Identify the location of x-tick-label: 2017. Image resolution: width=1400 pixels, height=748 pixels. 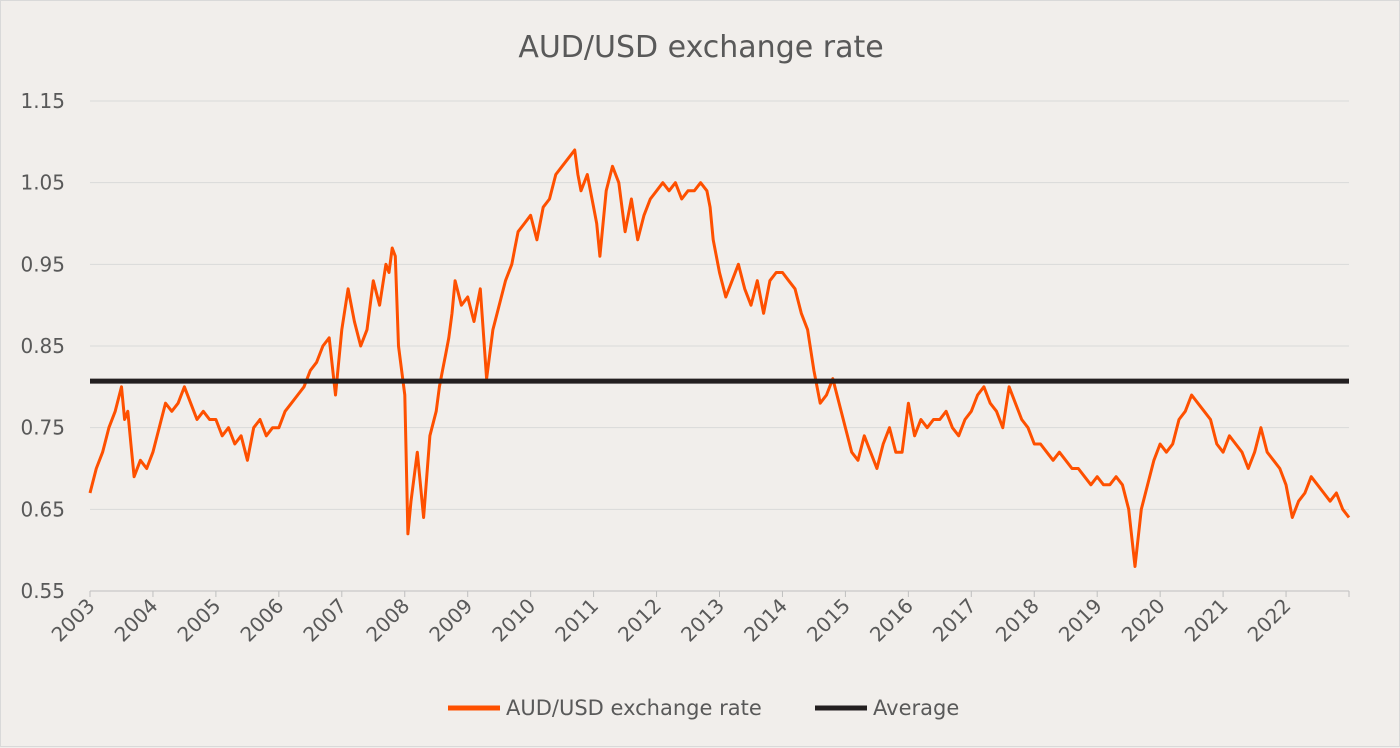
(954, 620).